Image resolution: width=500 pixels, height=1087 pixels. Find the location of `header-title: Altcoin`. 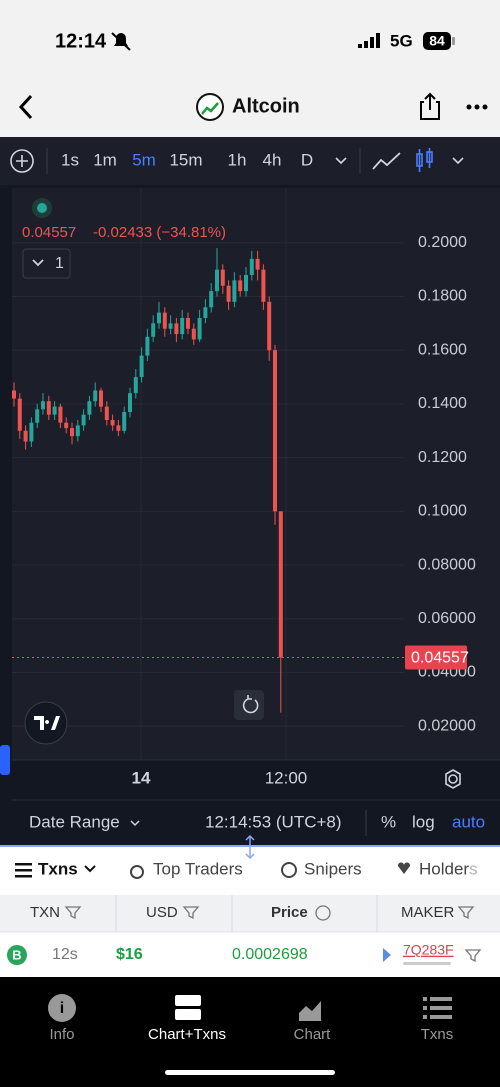

header-title: Altcoin is located at coordinates (266, 106).